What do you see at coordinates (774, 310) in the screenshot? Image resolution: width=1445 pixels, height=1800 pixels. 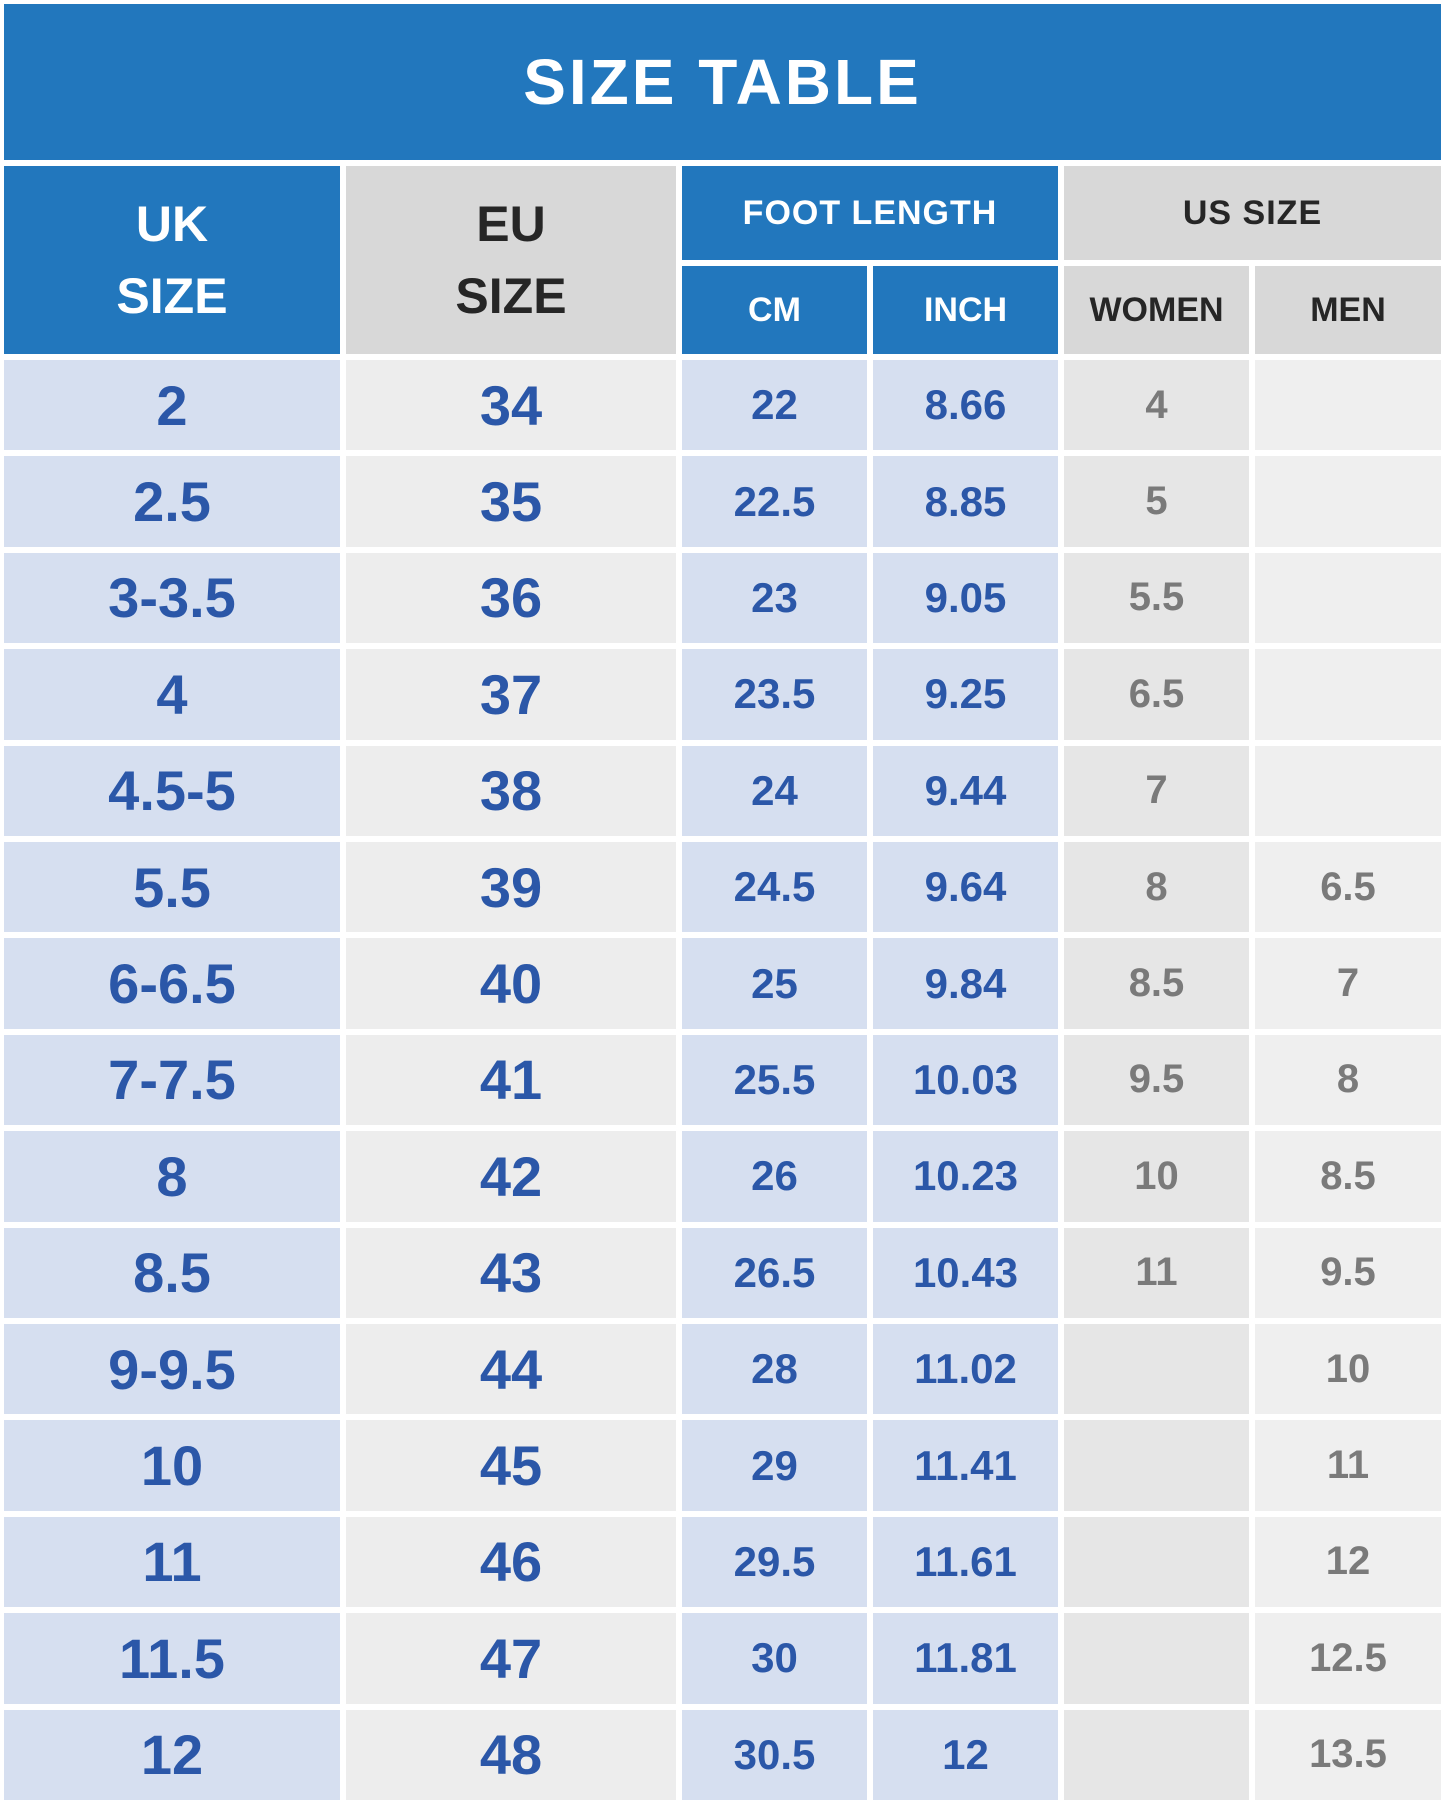 I see `header-cm: CM` at bounding box center [774, 310].